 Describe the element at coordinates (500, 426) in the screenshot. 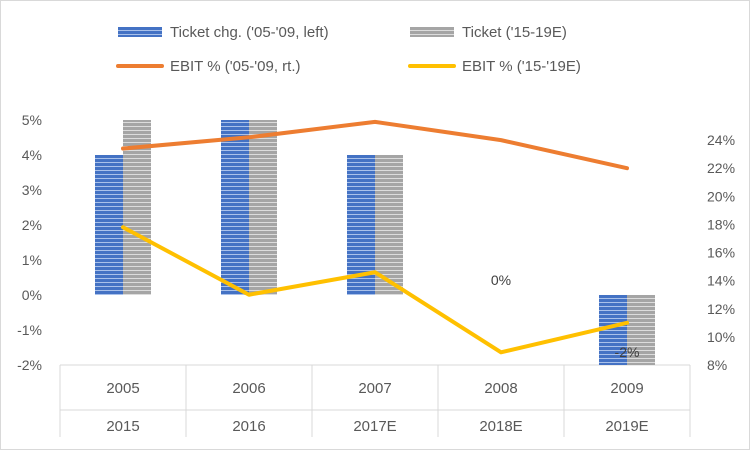

I see `x-tick-label-secondary: 2018E` at that location.